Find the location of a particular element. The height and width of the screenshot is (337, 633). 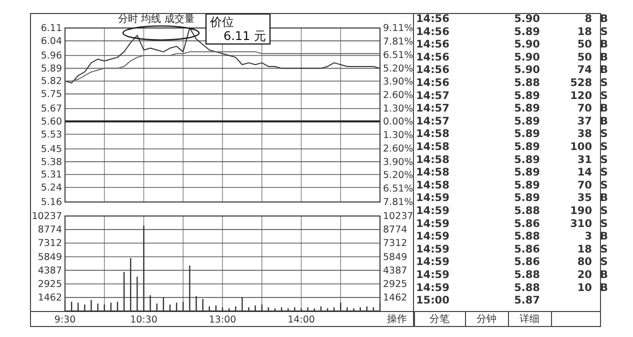

text: 分钟 is located at coordinates (486, 319).